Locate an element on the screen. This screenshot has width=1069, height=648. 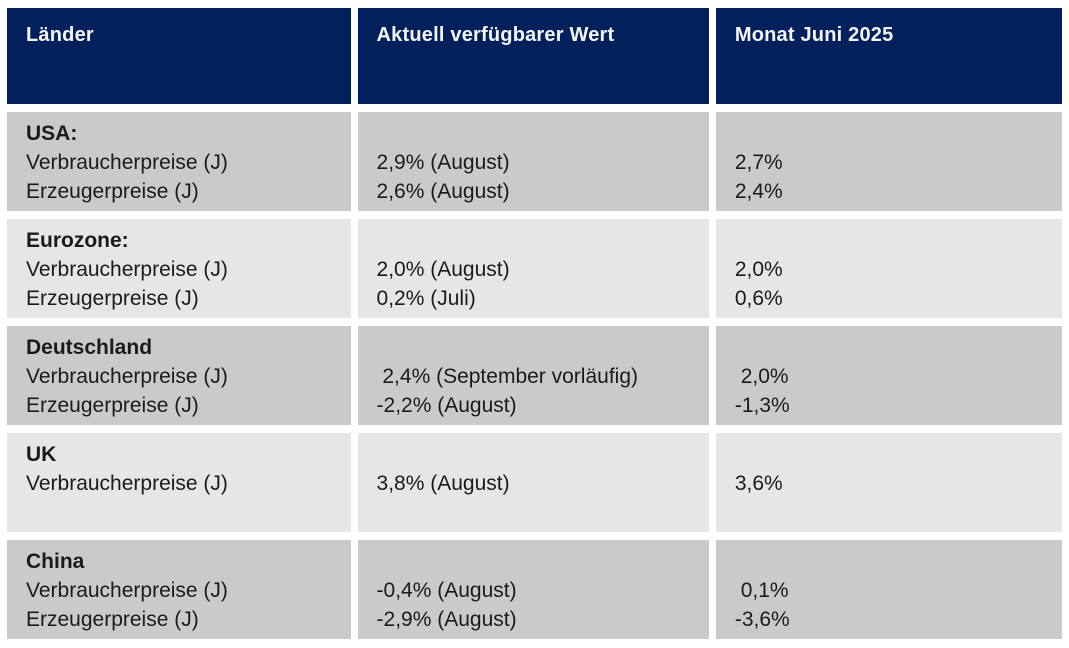
country-name: USA: is located at coordinates (52, 133).